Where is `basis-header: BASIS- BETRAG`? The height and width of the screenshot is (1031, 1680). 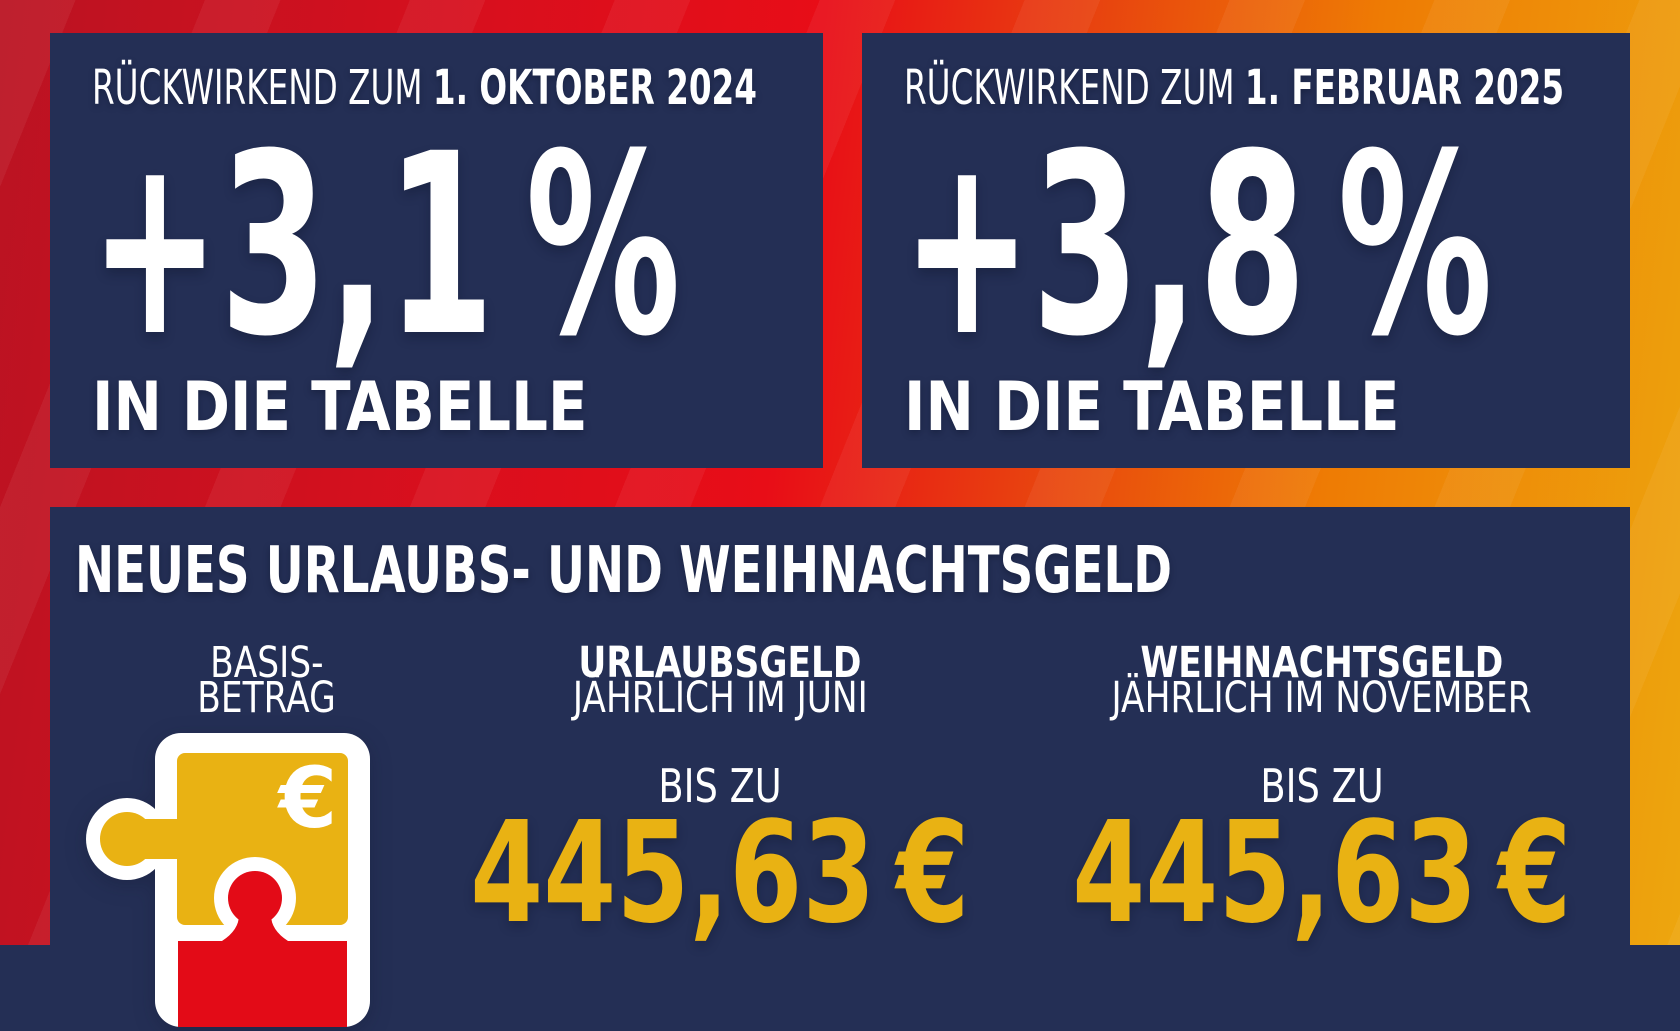
basis-header: BASIS- BETRAG is located at coordinates (308, 680).